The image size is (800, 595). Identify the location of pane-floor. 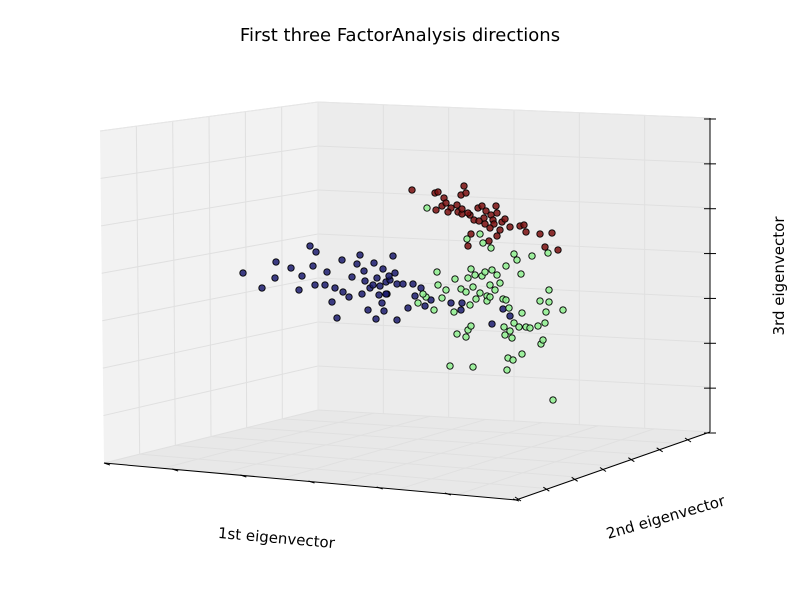
(407, 455).